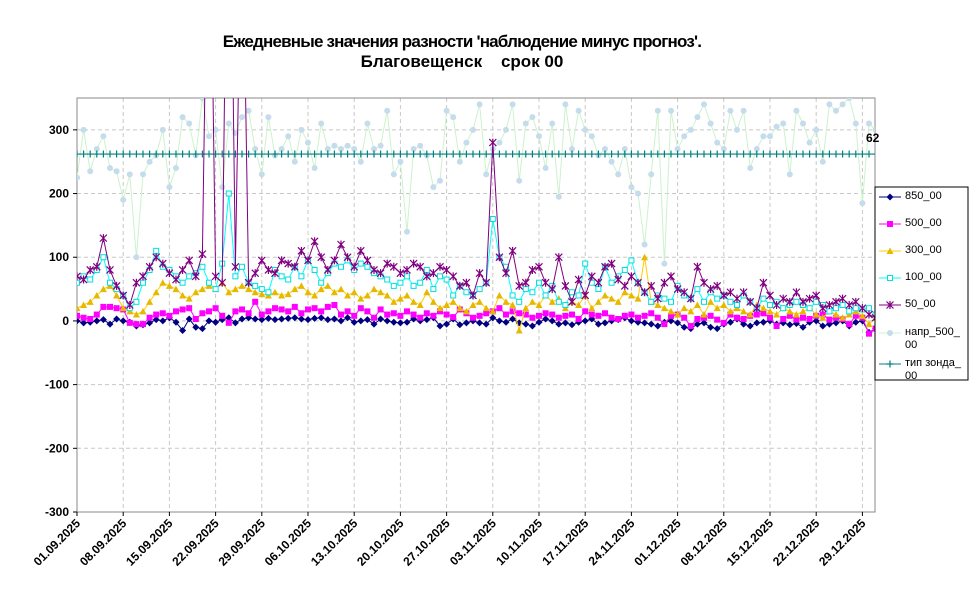 Image resolution: width=976 pixels, height=599 pixels. What do you see at coordinates (933, 369) in the screenshot?
I see `legend-label: тип зонда_00` at bounding box center [933, 369].